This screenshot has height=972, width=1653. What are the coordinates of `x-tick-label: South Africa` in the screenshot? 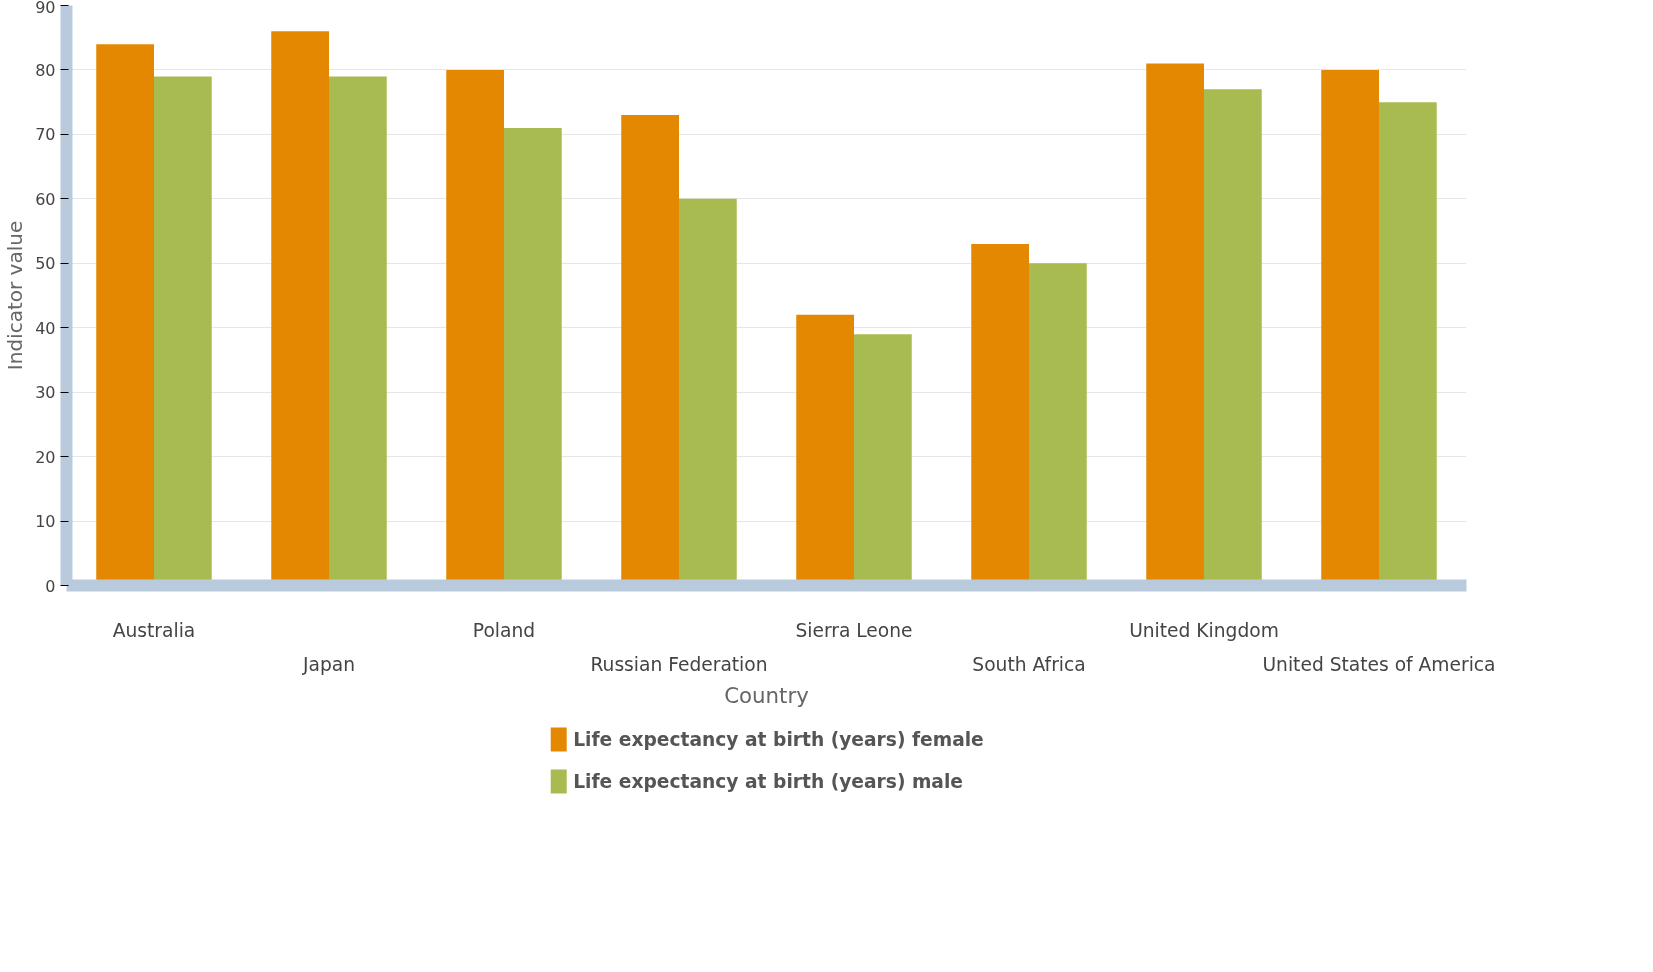 It's located at (1029, 664).